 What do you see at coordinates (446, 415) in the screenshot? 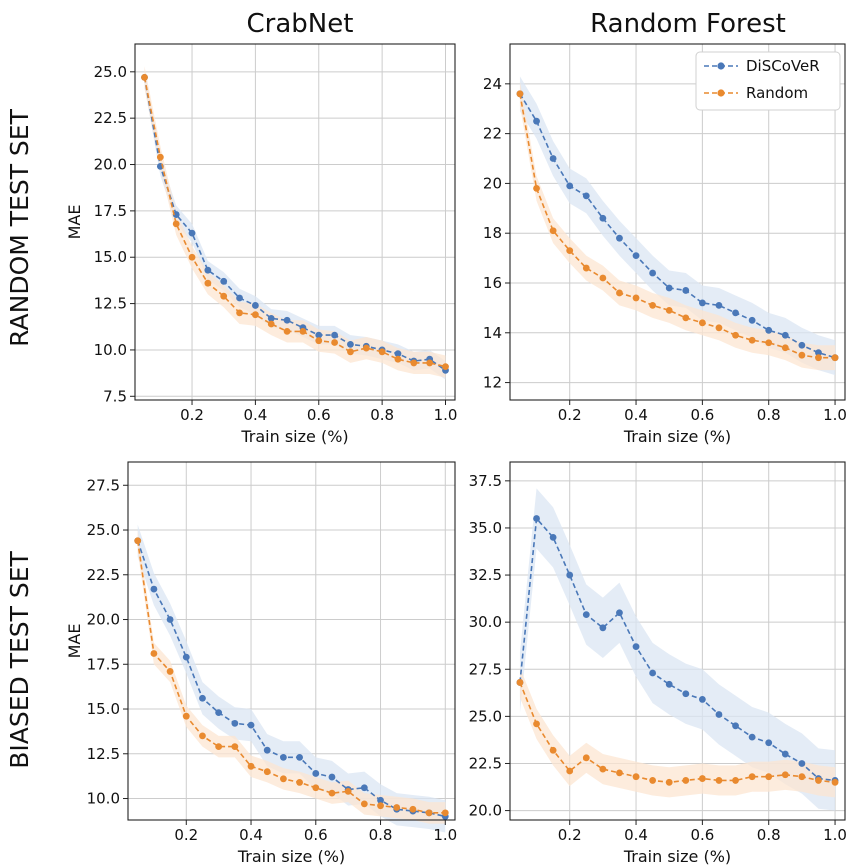
I see `x-tick-label: 1.0` at bounding box center [446, 415].